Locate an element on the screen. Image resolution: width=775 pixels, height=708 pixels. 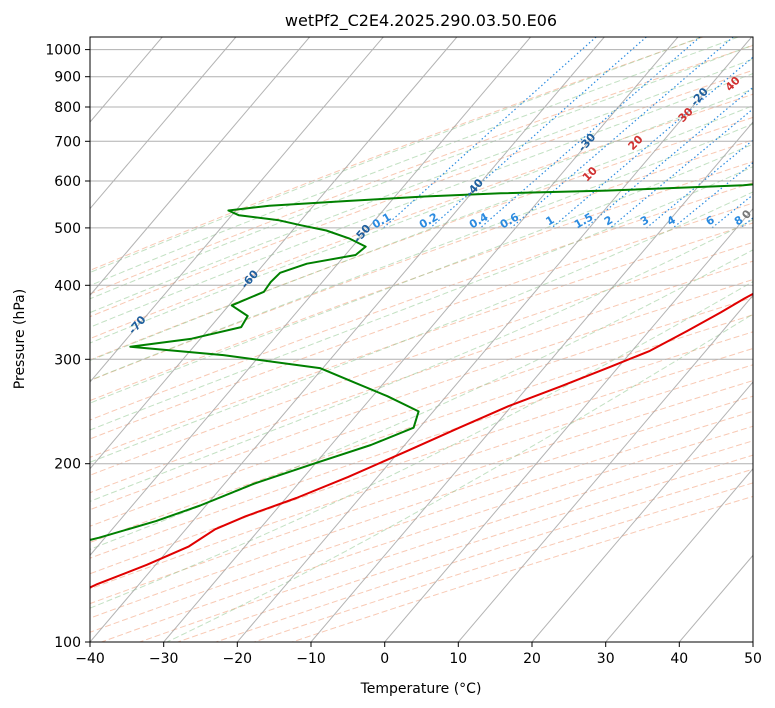
theta-label: 20 is located at coordinates (636, 143).